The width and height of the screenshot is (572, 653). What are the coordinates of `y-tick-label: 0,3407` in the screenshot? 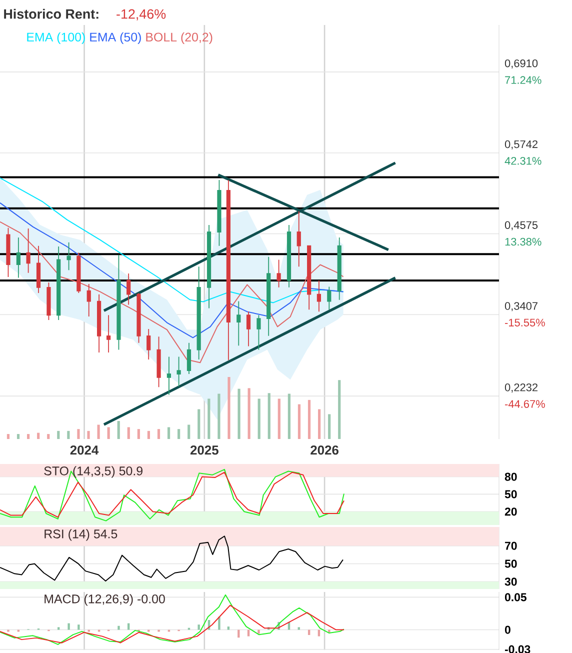 It's located at (521, 307).